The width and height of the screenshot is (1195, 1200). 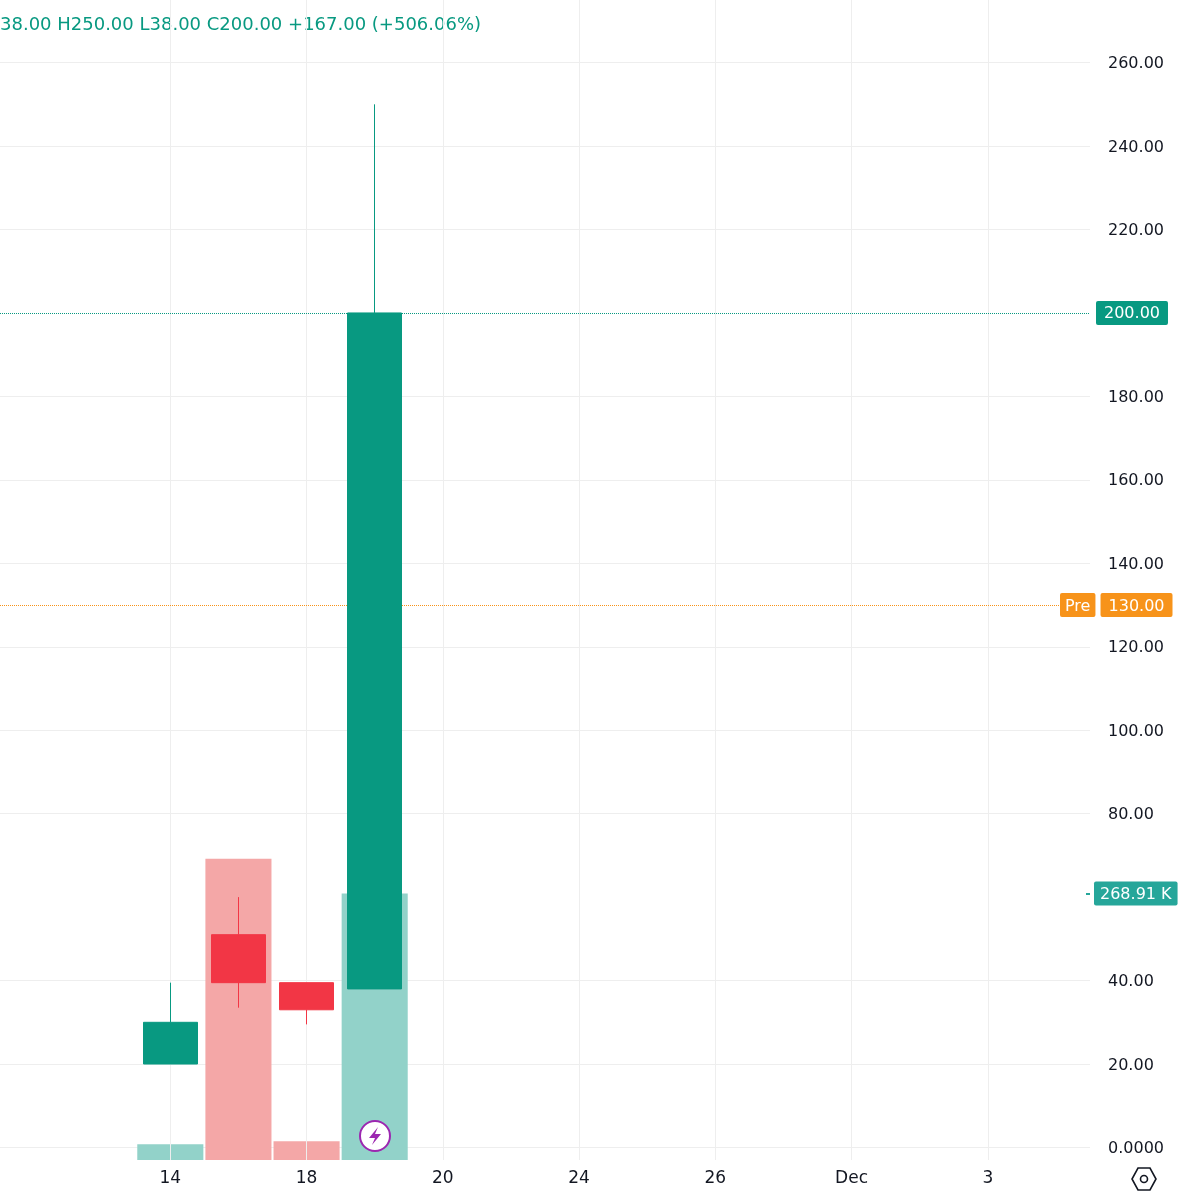 What do you see at coordinates (1136, 563) in the screenshot?
I see `y-tick-label: 140.00` at bounding box center [1136, 563].